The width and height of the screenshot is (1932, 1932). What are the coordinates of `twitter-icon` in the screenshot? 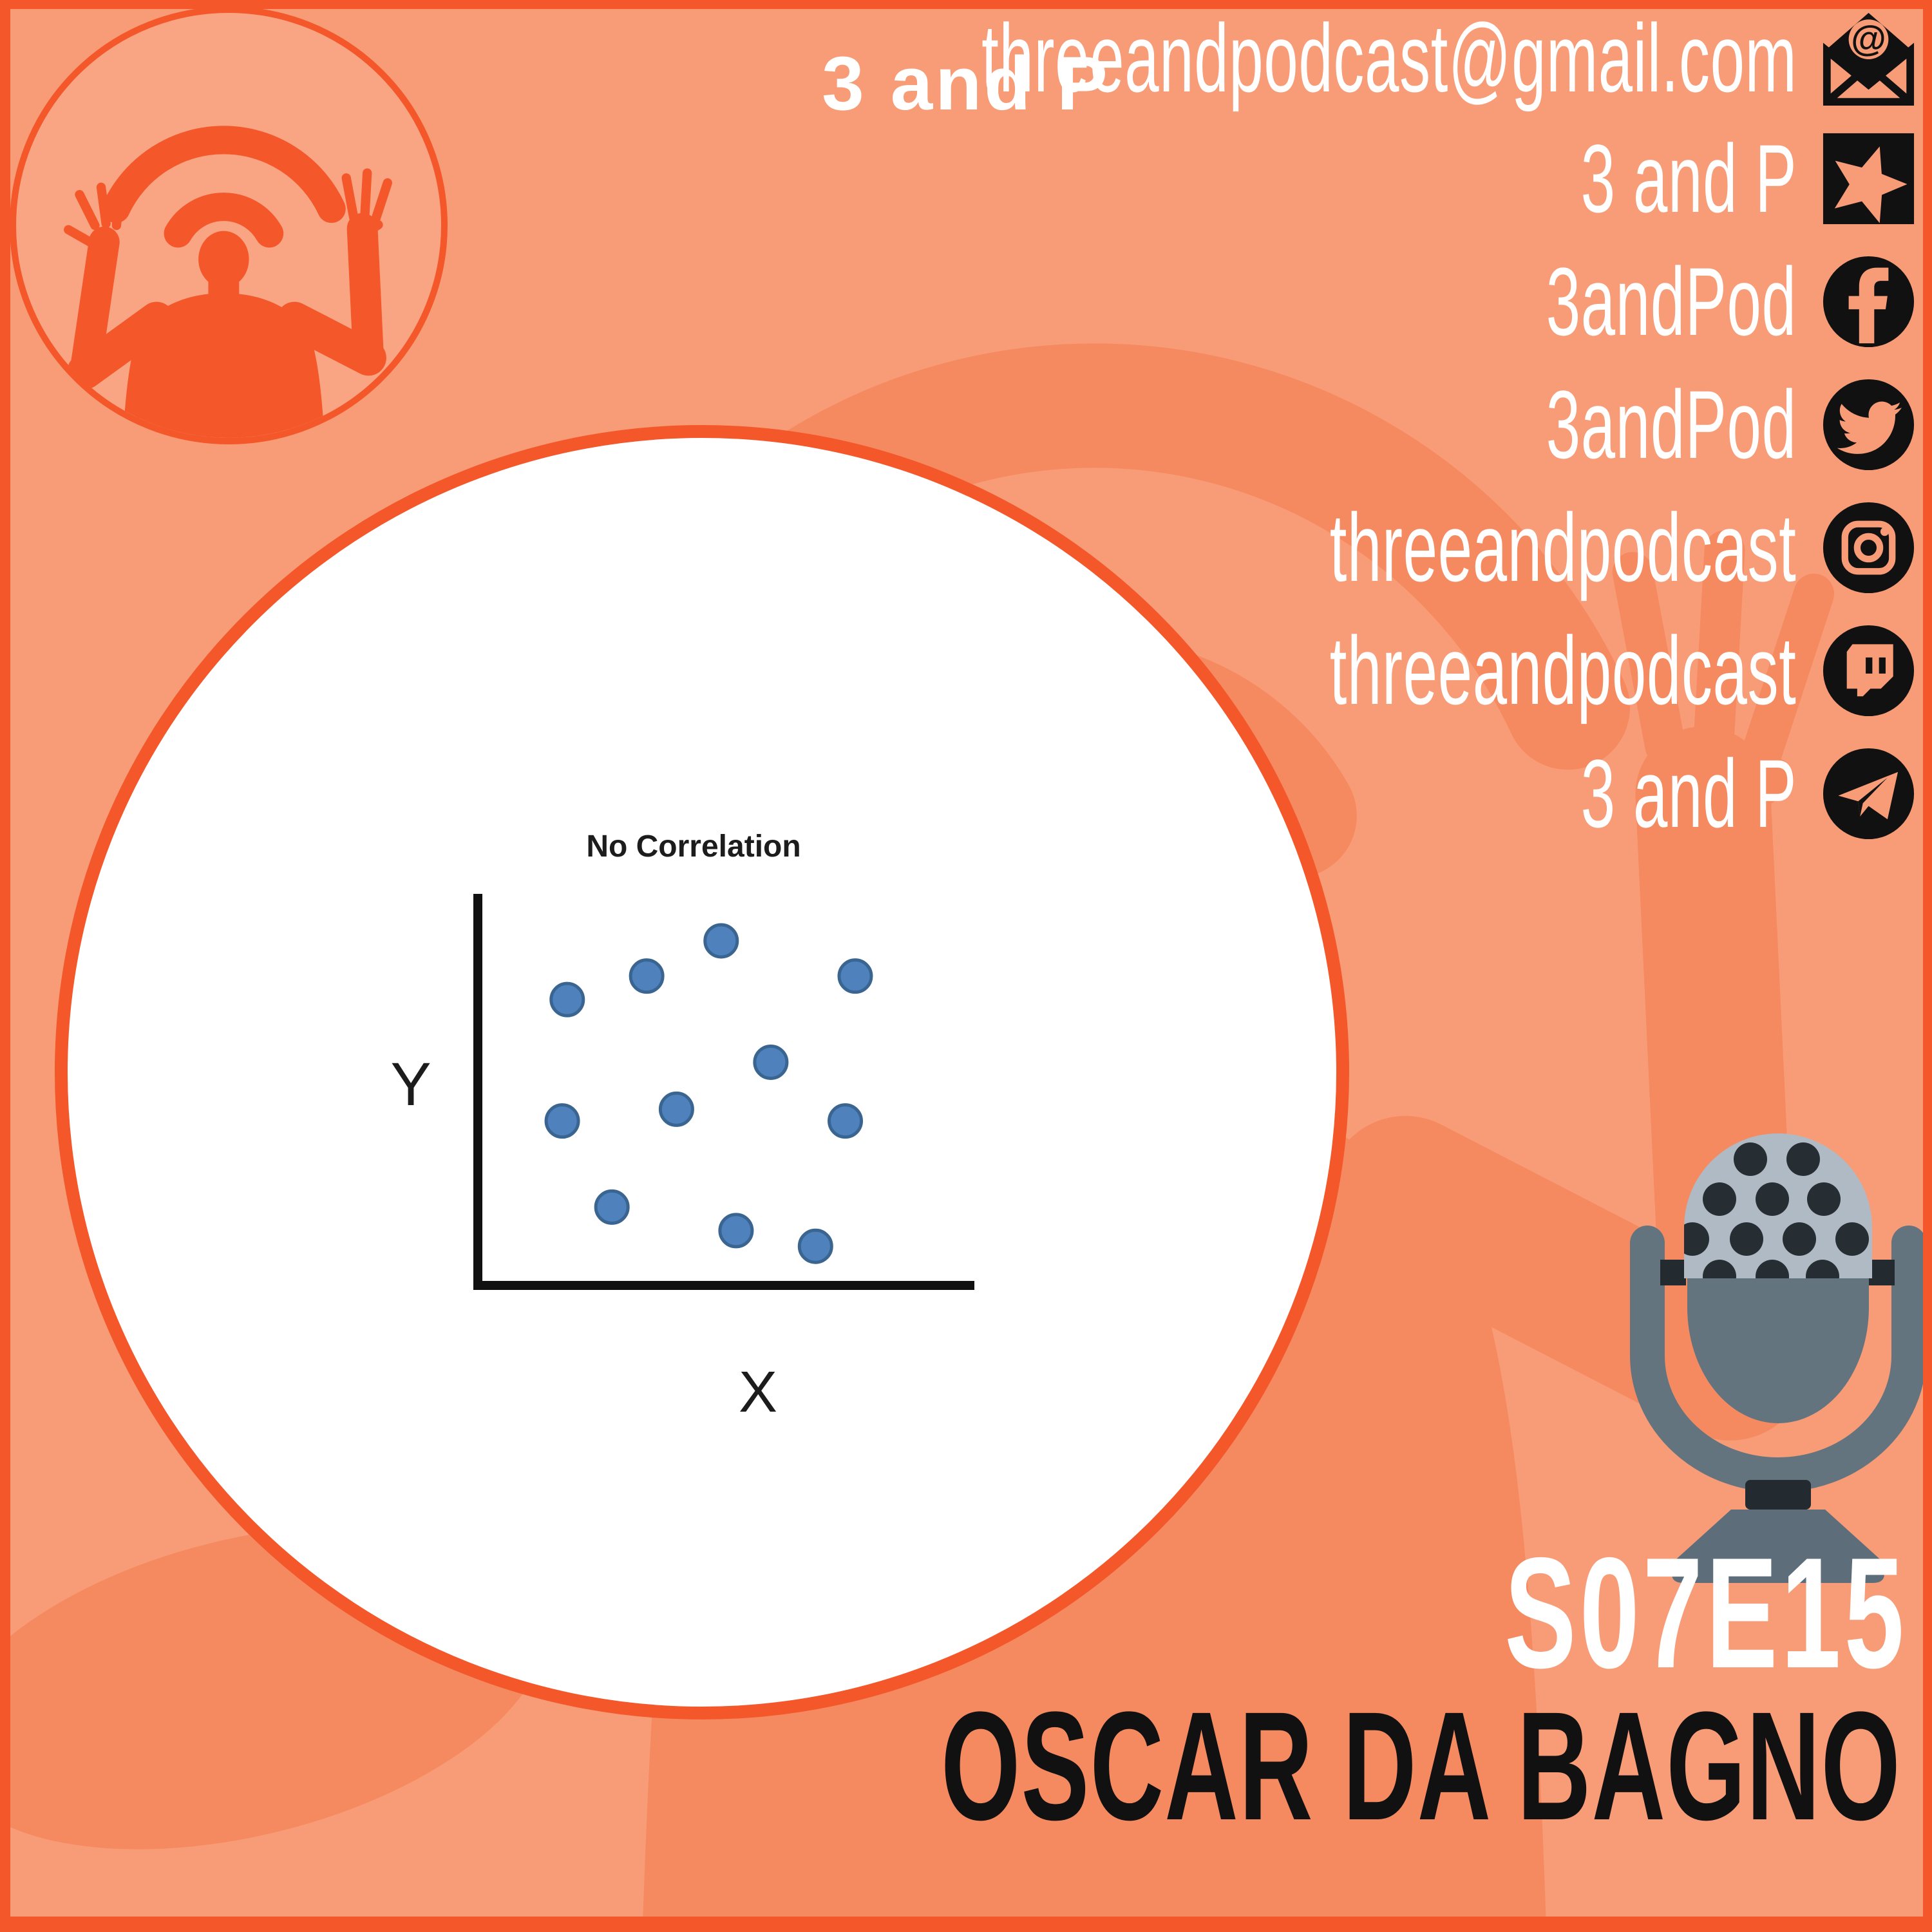 It's located at (1869, 425).